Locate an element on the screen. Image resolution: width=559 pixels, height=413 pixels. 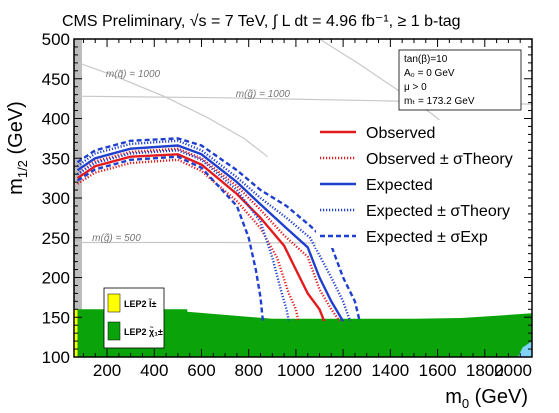
param-a0: A₀ = 0 GeV is located at coordinates (429, 73).